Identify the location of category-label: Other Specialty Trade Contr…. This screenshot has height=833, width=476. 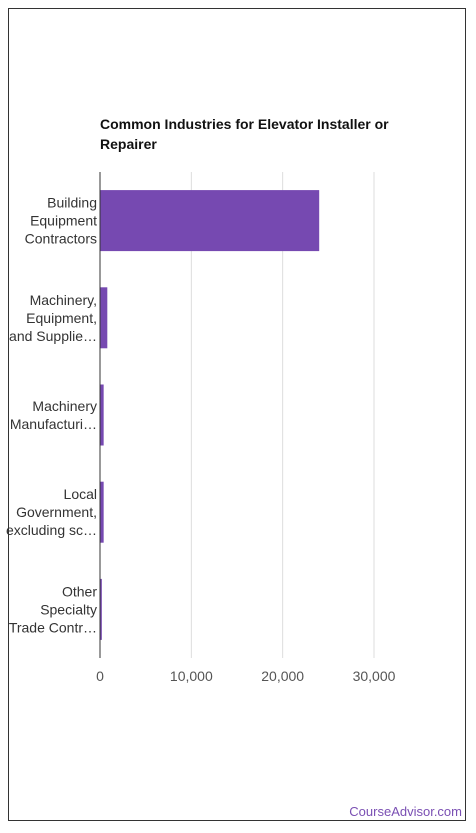
(53, 609).